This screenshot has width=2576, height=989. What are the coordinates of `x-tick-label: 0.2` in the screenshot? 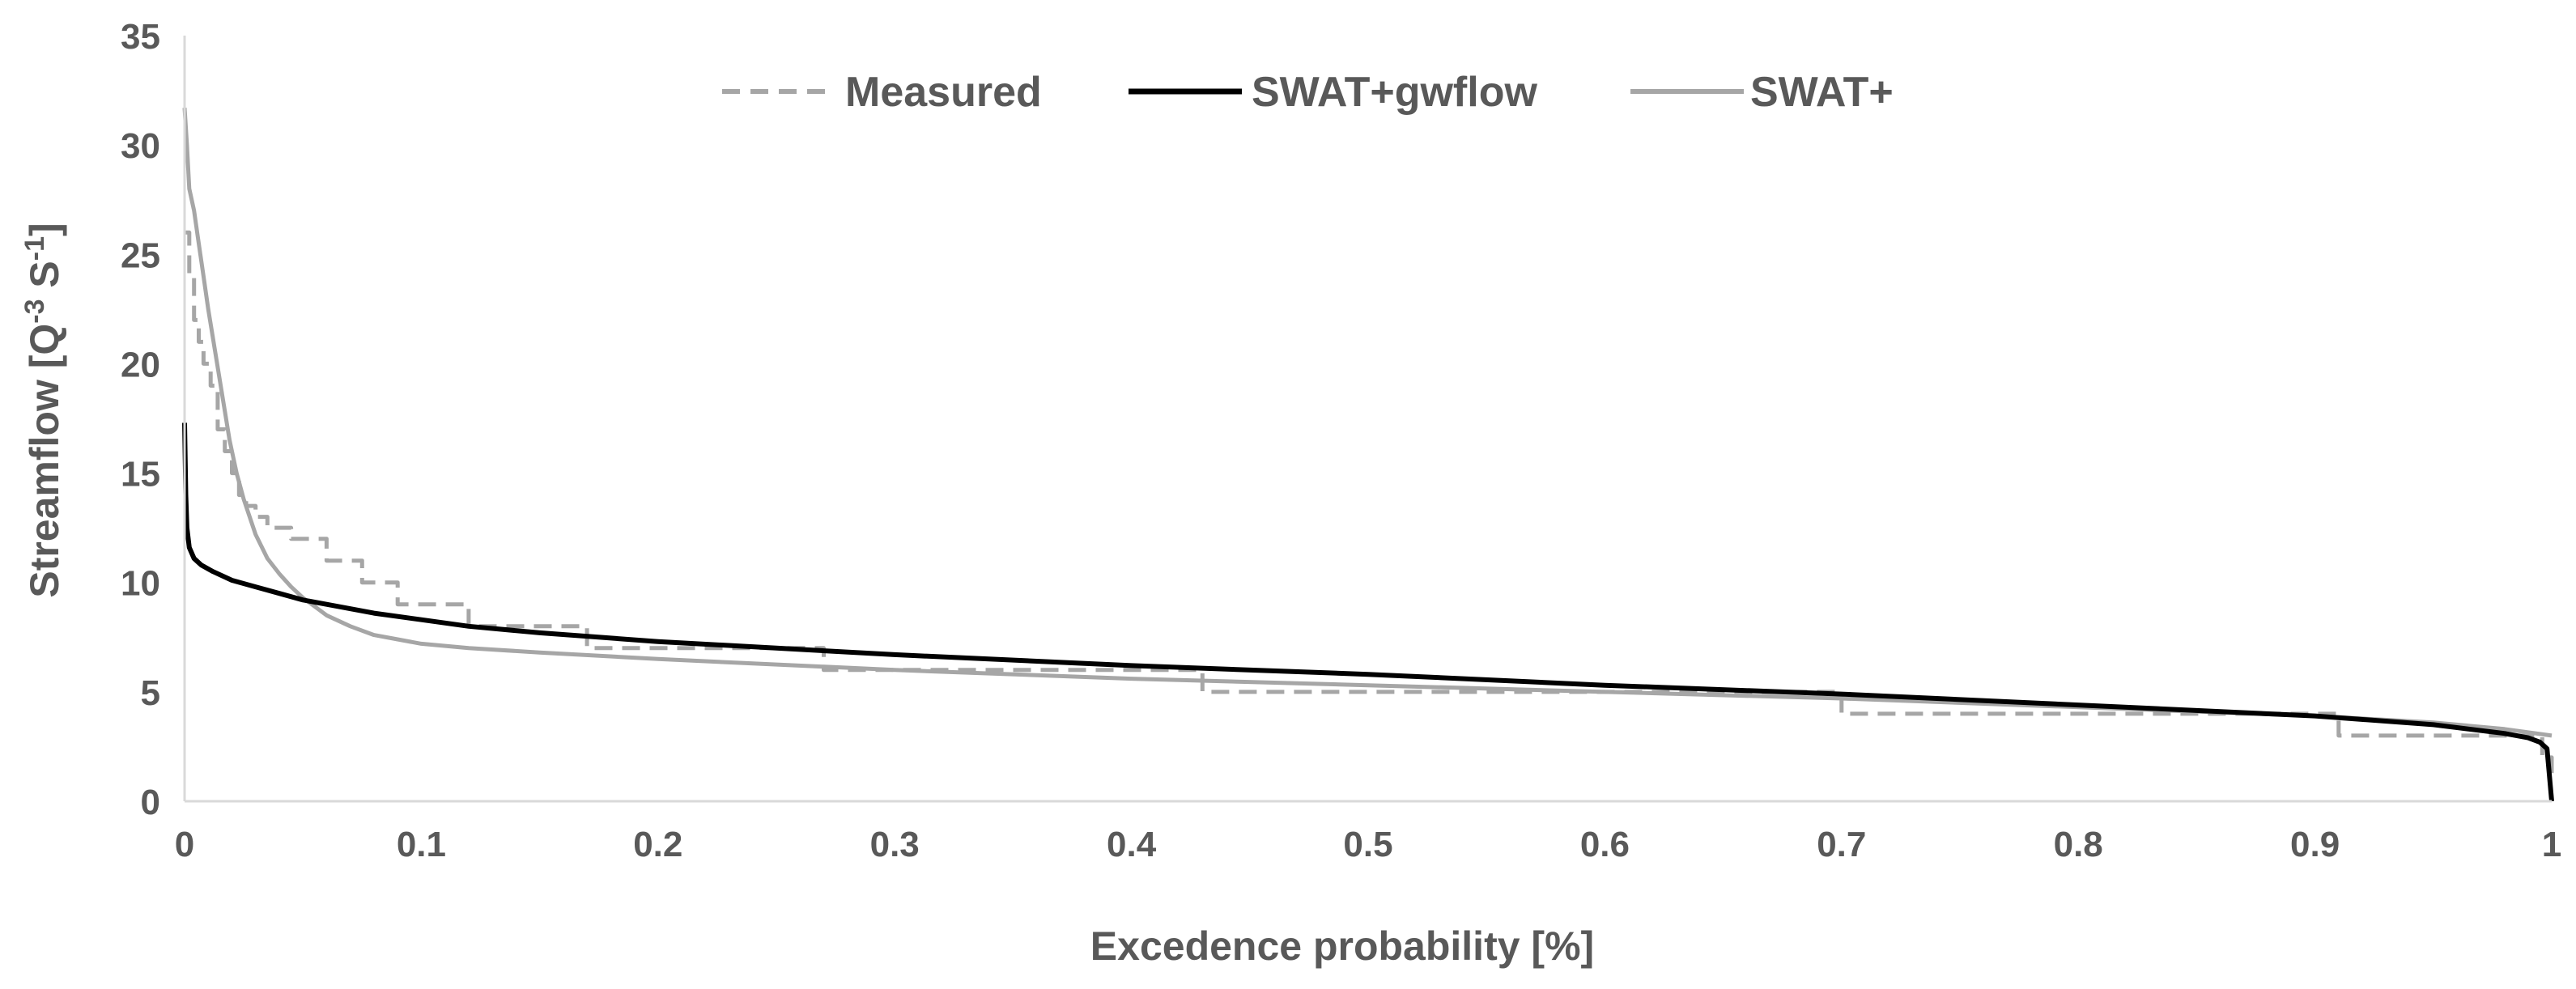 It's located at (657, 845).